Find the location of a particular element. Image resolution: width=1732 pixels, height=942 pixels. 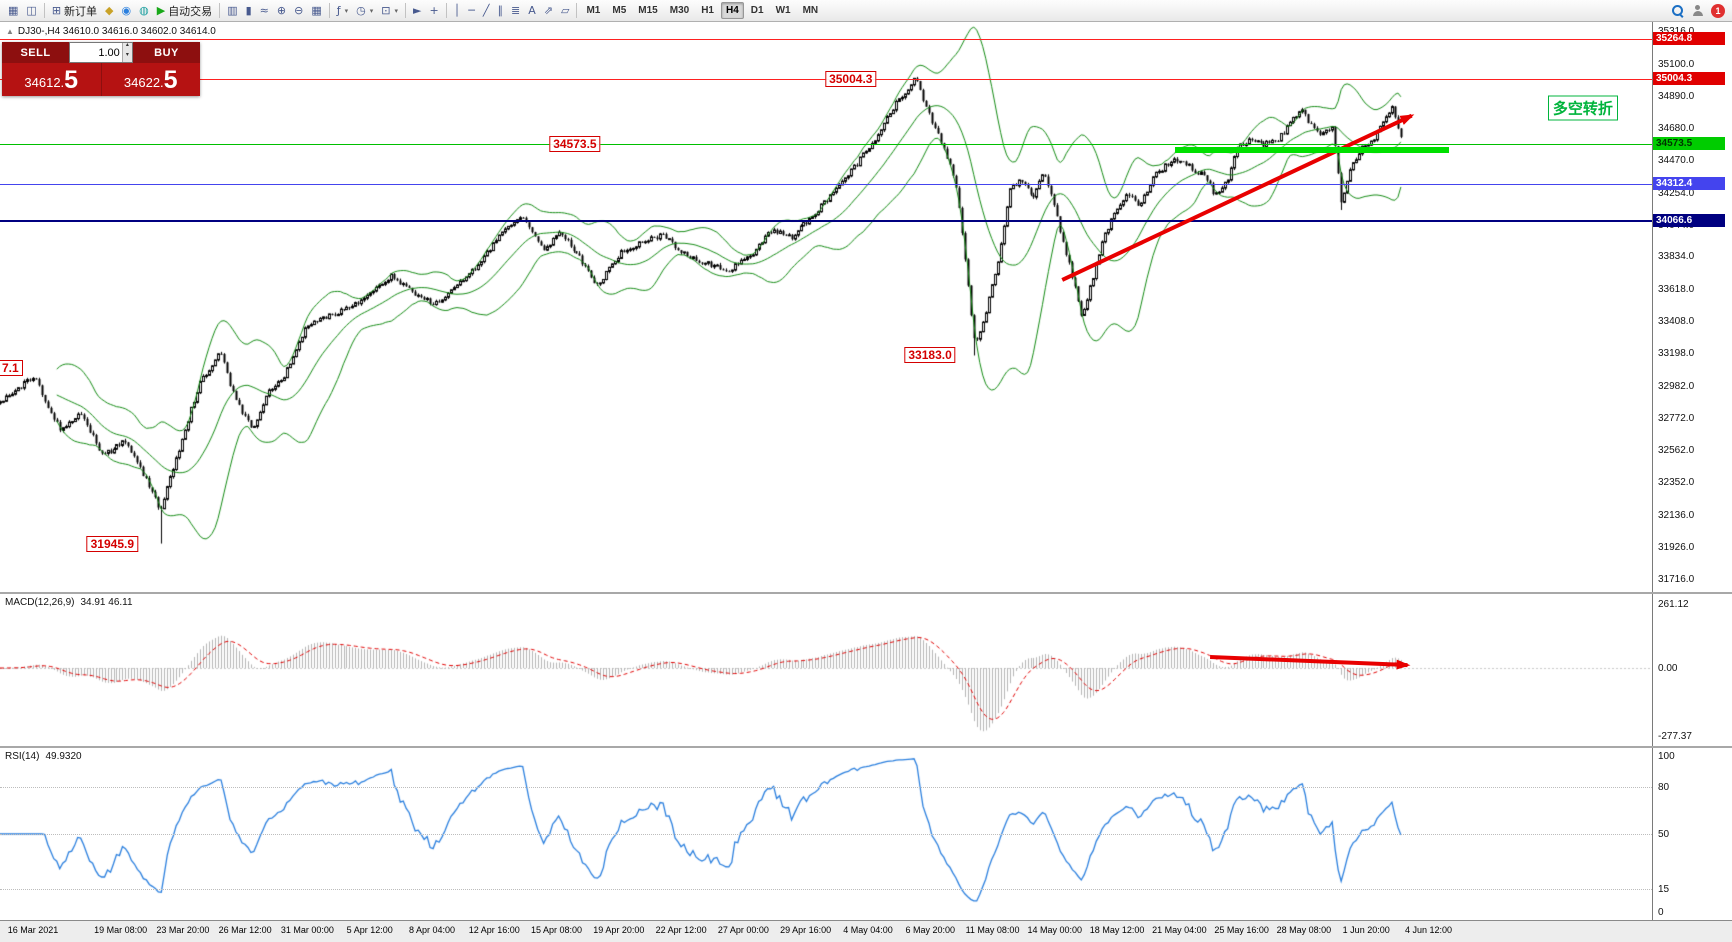

fibonacci-button: ≣ is located at coordinates (515, 11).